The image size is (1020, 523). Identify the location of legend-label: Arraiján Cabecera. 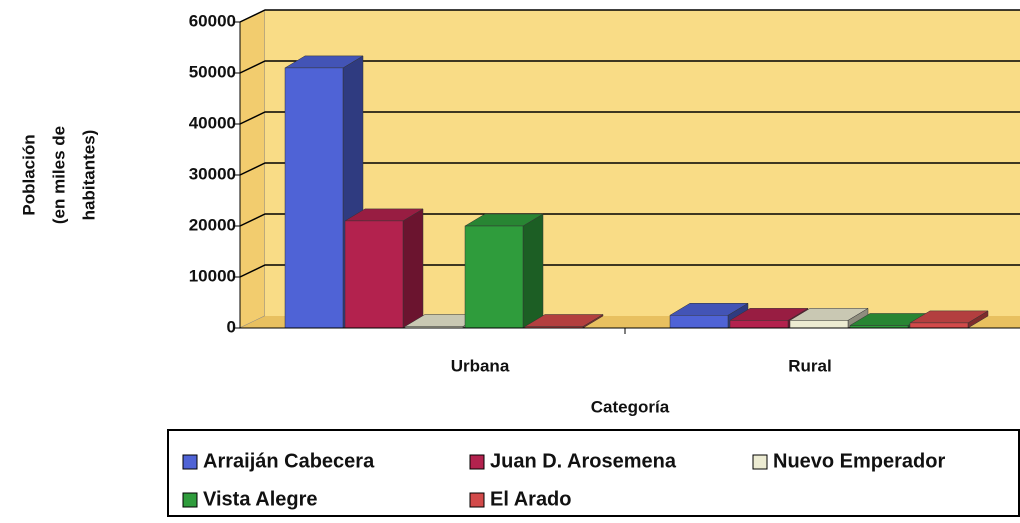
(289, 461).